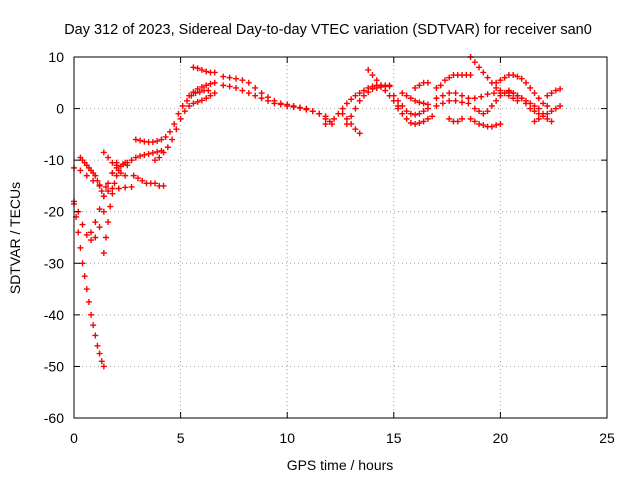 This screenshot has height=480, width=640. I want to click on series-arc-k, so click(185, 127).